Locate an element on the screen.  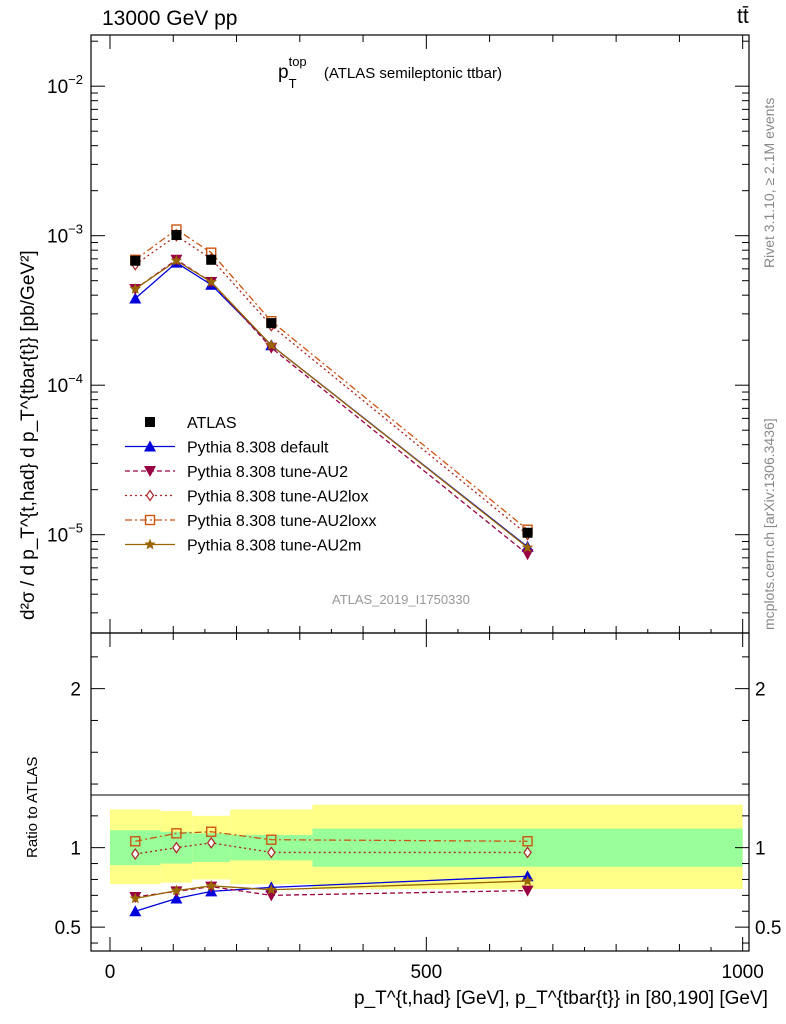
plot-title-sub: T is located at coordinates (292, 83).